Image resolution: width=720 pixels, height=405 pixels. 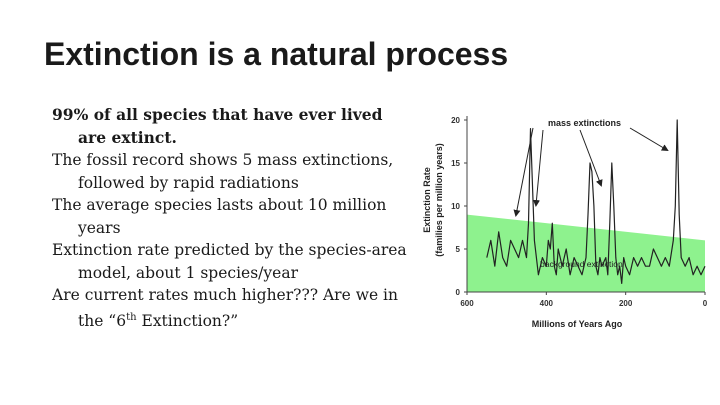 I want to click on x-tick-label: 0, so click(x=705, y=303).